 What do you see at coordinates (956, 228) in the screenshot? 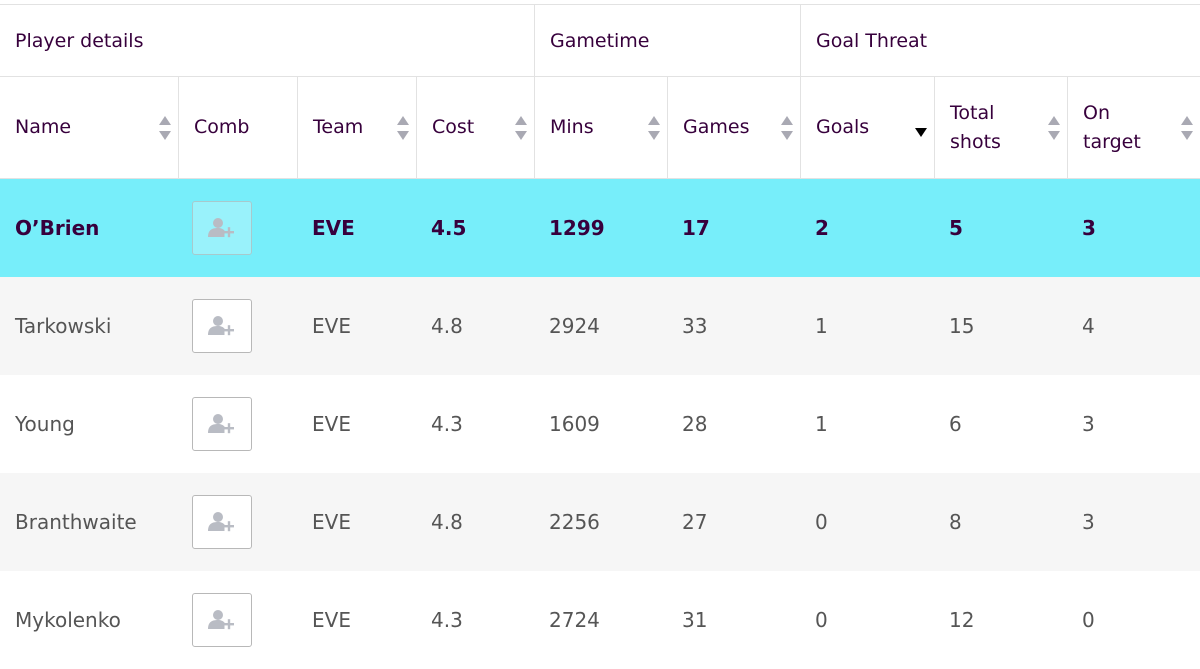
I see `total-shots: 5` at bounding box center [956, 228].